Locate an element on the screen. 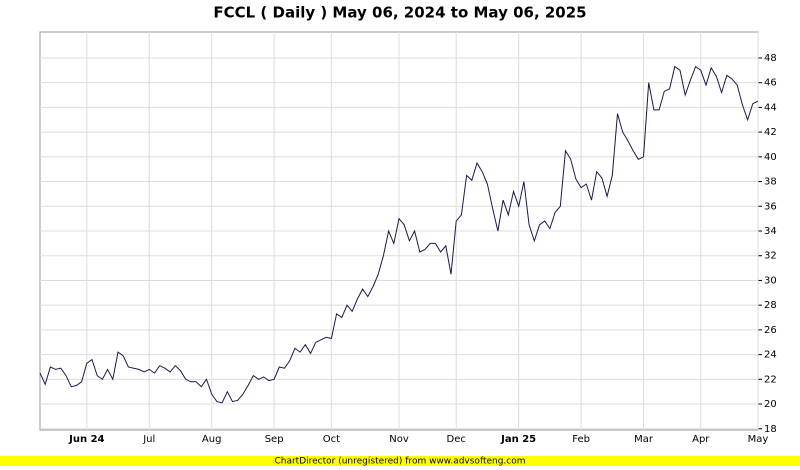  y-tick-label: 42 is located at coordinates (770, 132).